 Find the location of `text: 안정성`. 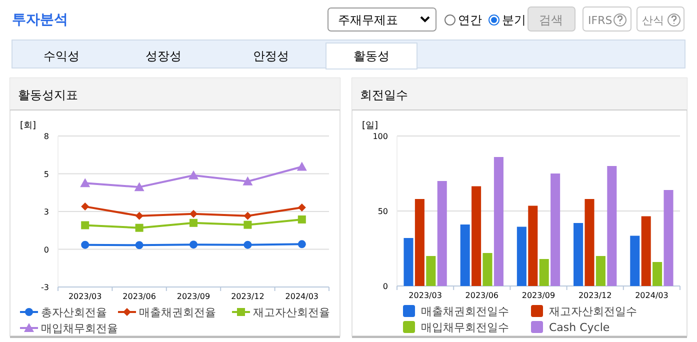

text: 안정성 is located at coordinates (271, 56).